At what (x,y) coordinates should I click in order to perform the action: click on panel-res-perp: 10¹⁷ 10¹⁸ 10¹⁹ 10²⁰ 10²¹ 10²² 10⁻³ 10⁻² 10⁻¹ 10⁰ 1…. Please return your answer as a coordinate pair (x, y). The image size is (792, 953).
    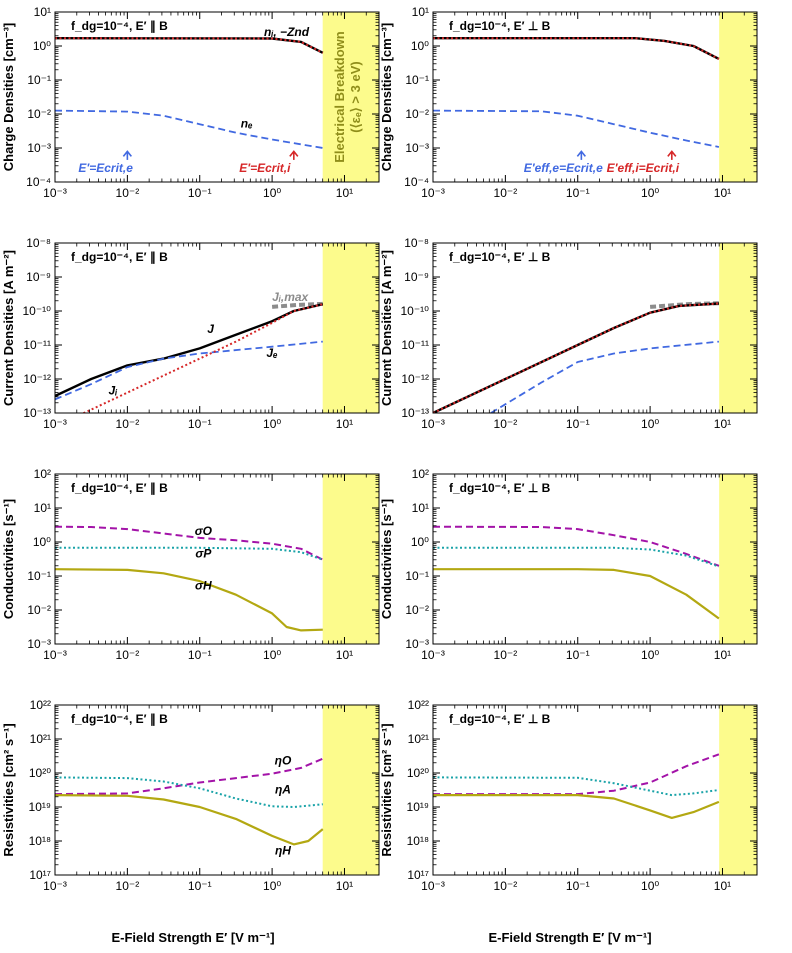
    Looking at the image, I should click on (568, 795).